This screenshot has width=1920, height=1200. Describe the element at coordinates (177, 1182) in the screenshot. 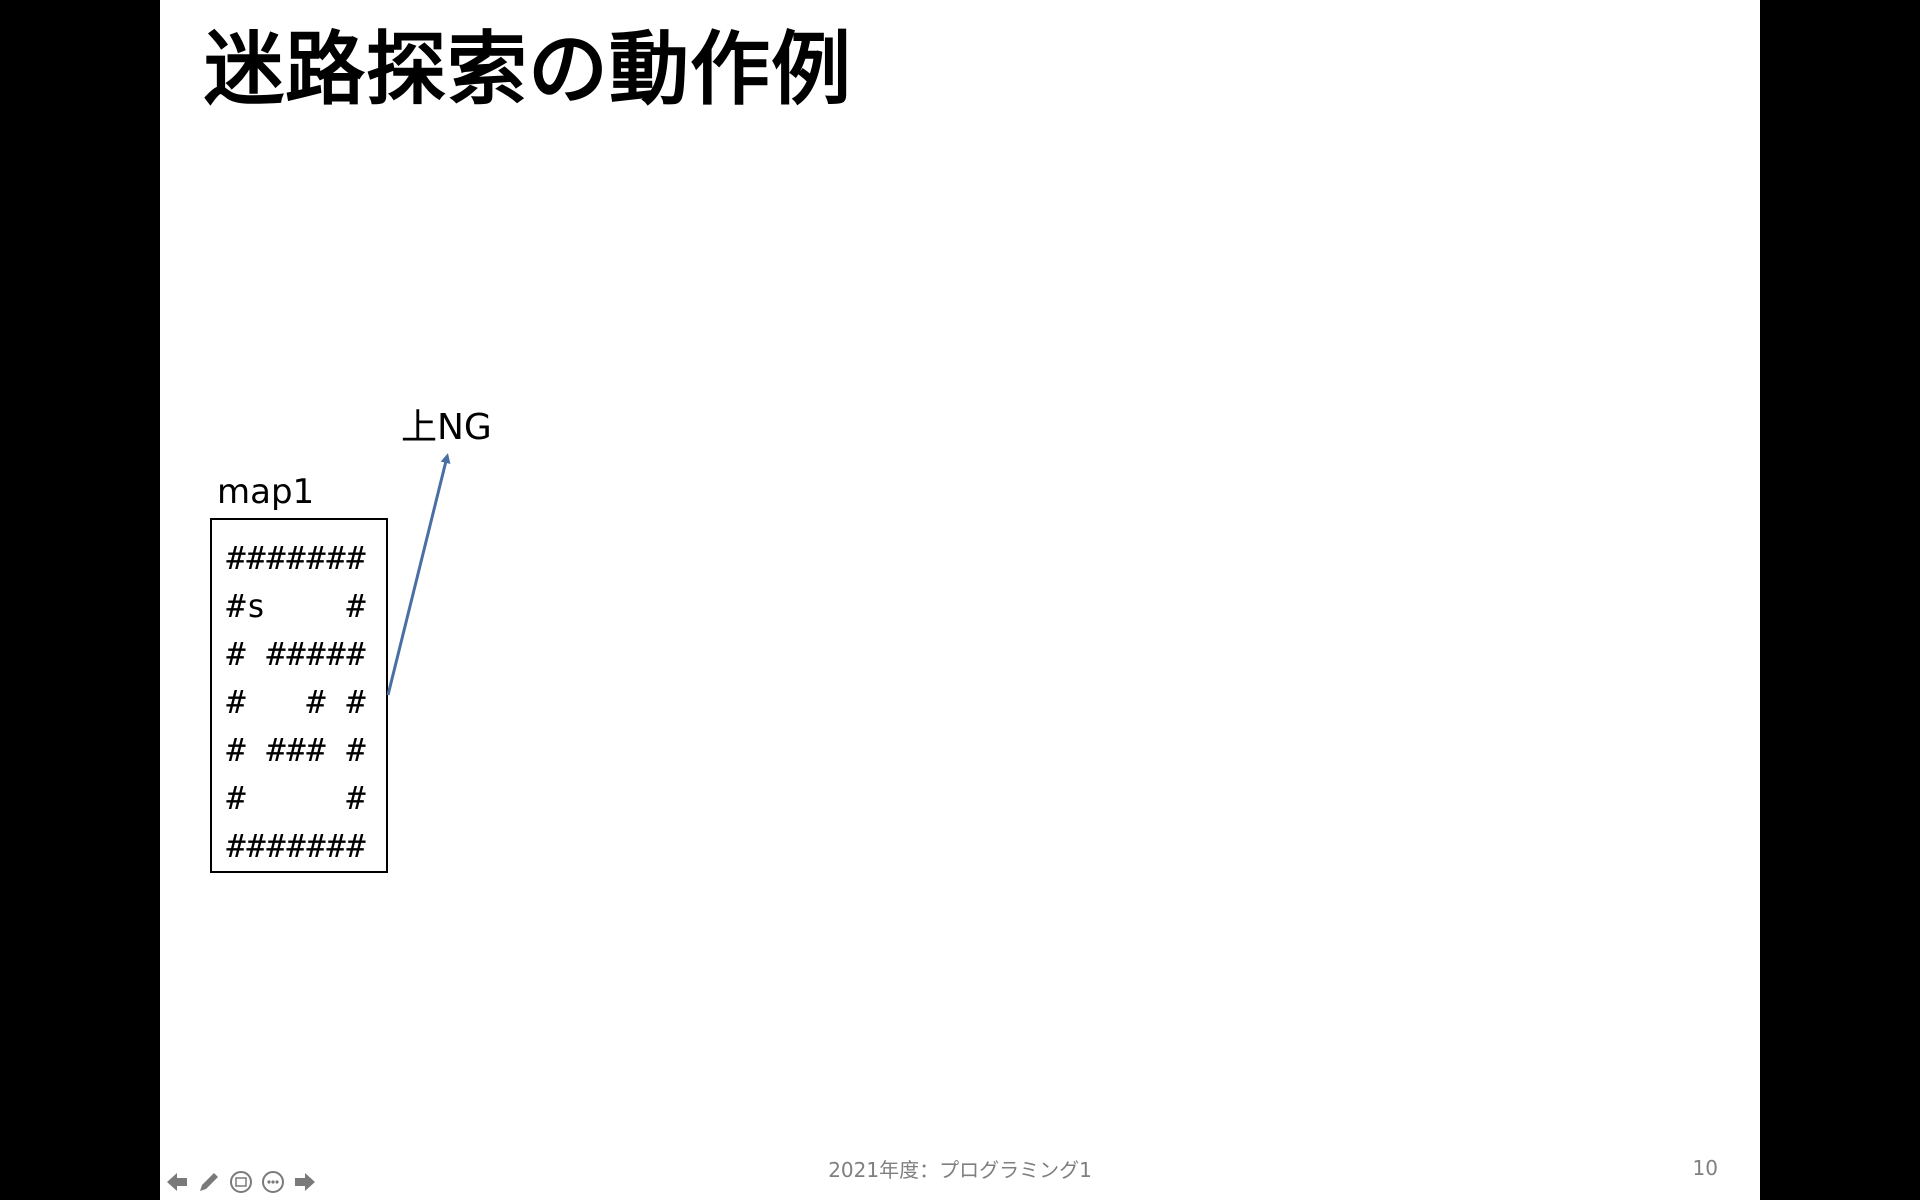

I see `arrow-left-icon` at that location.